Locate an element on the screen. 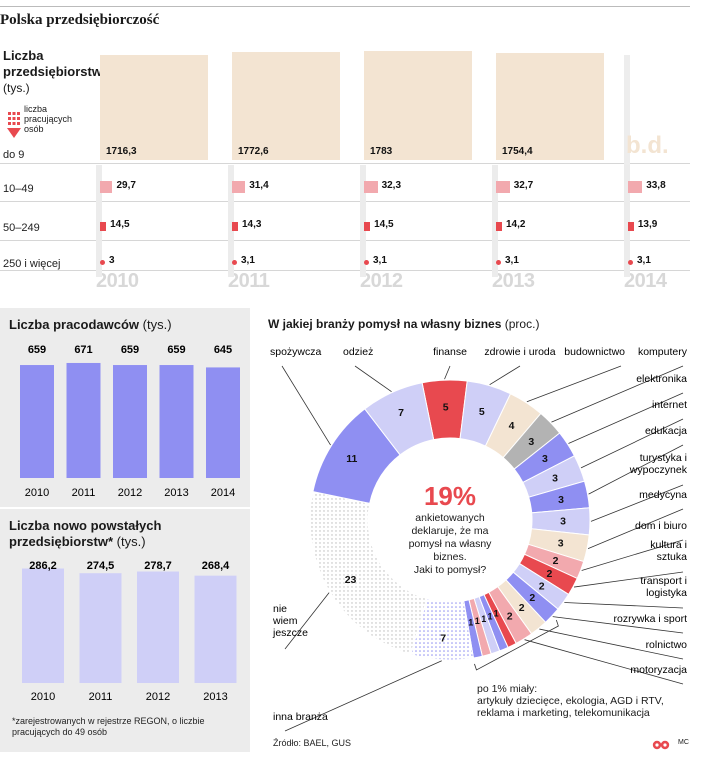 This screenshot has height=760, width=710. slice-name-label: medycyna is located at coordinates (663, 495).